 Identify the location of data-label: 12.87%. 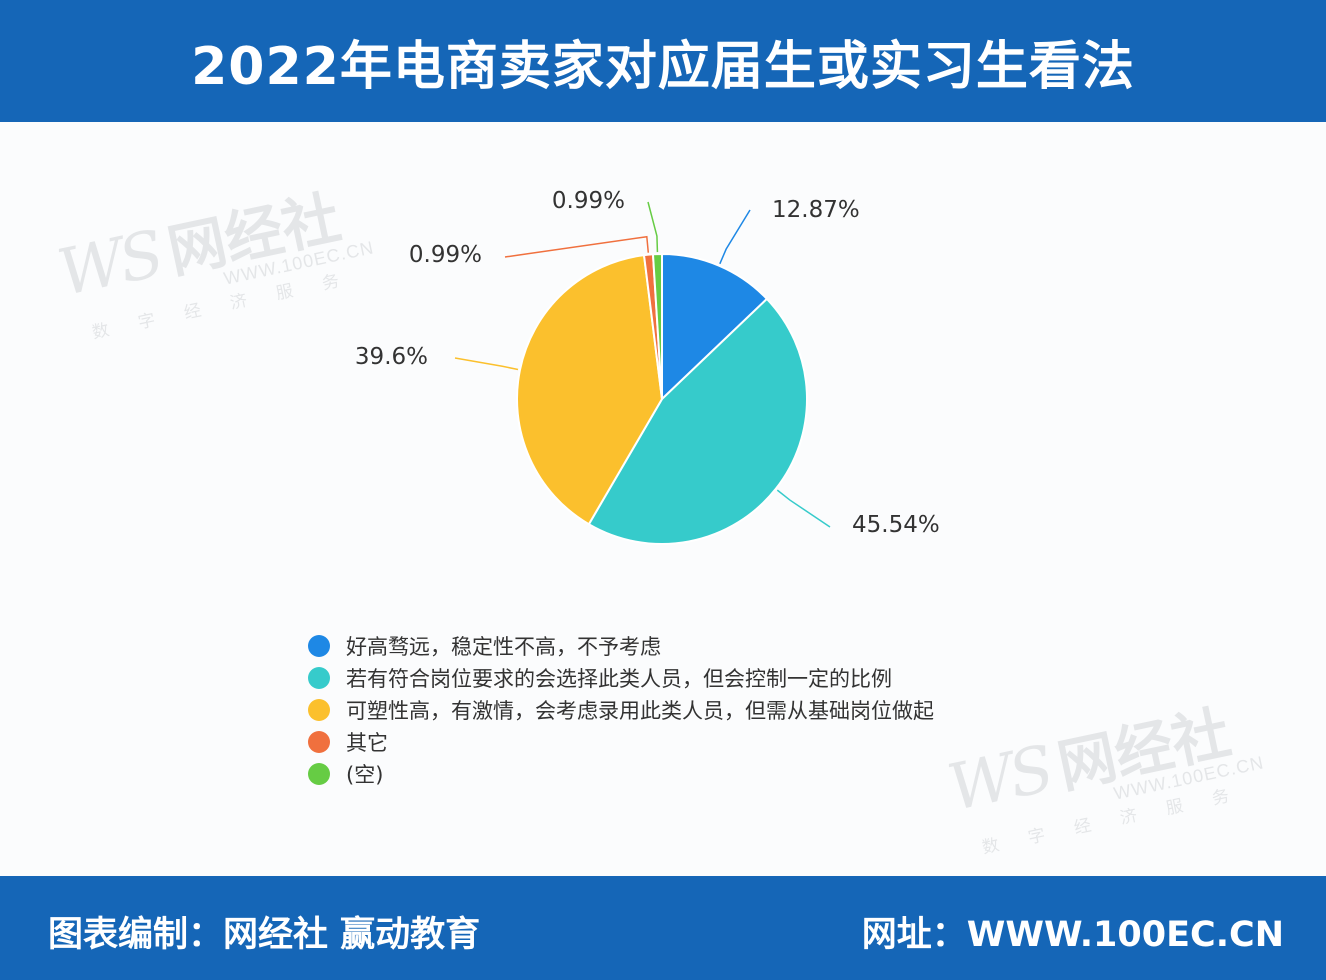
(816, 210).